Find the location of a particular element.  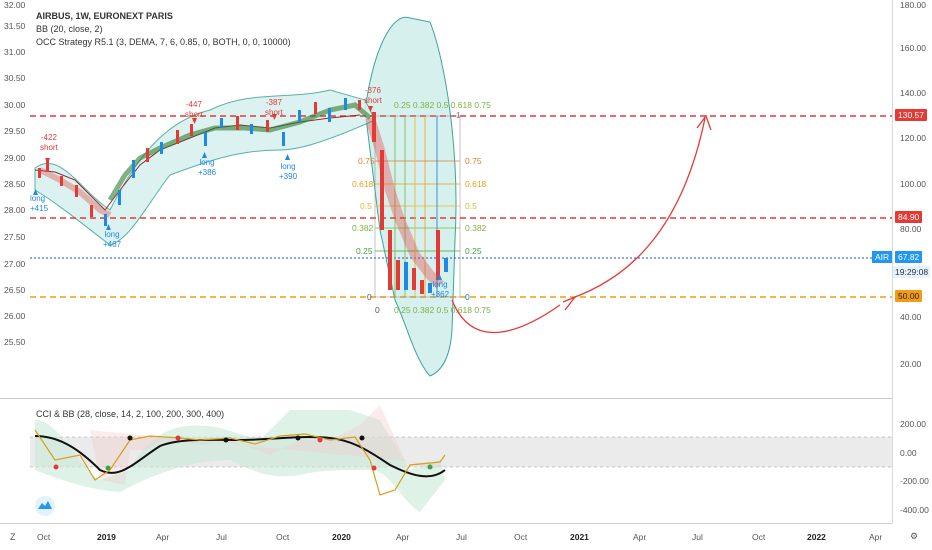

bar-countdown: 19:29:08 is located at coordinates (912, 272).